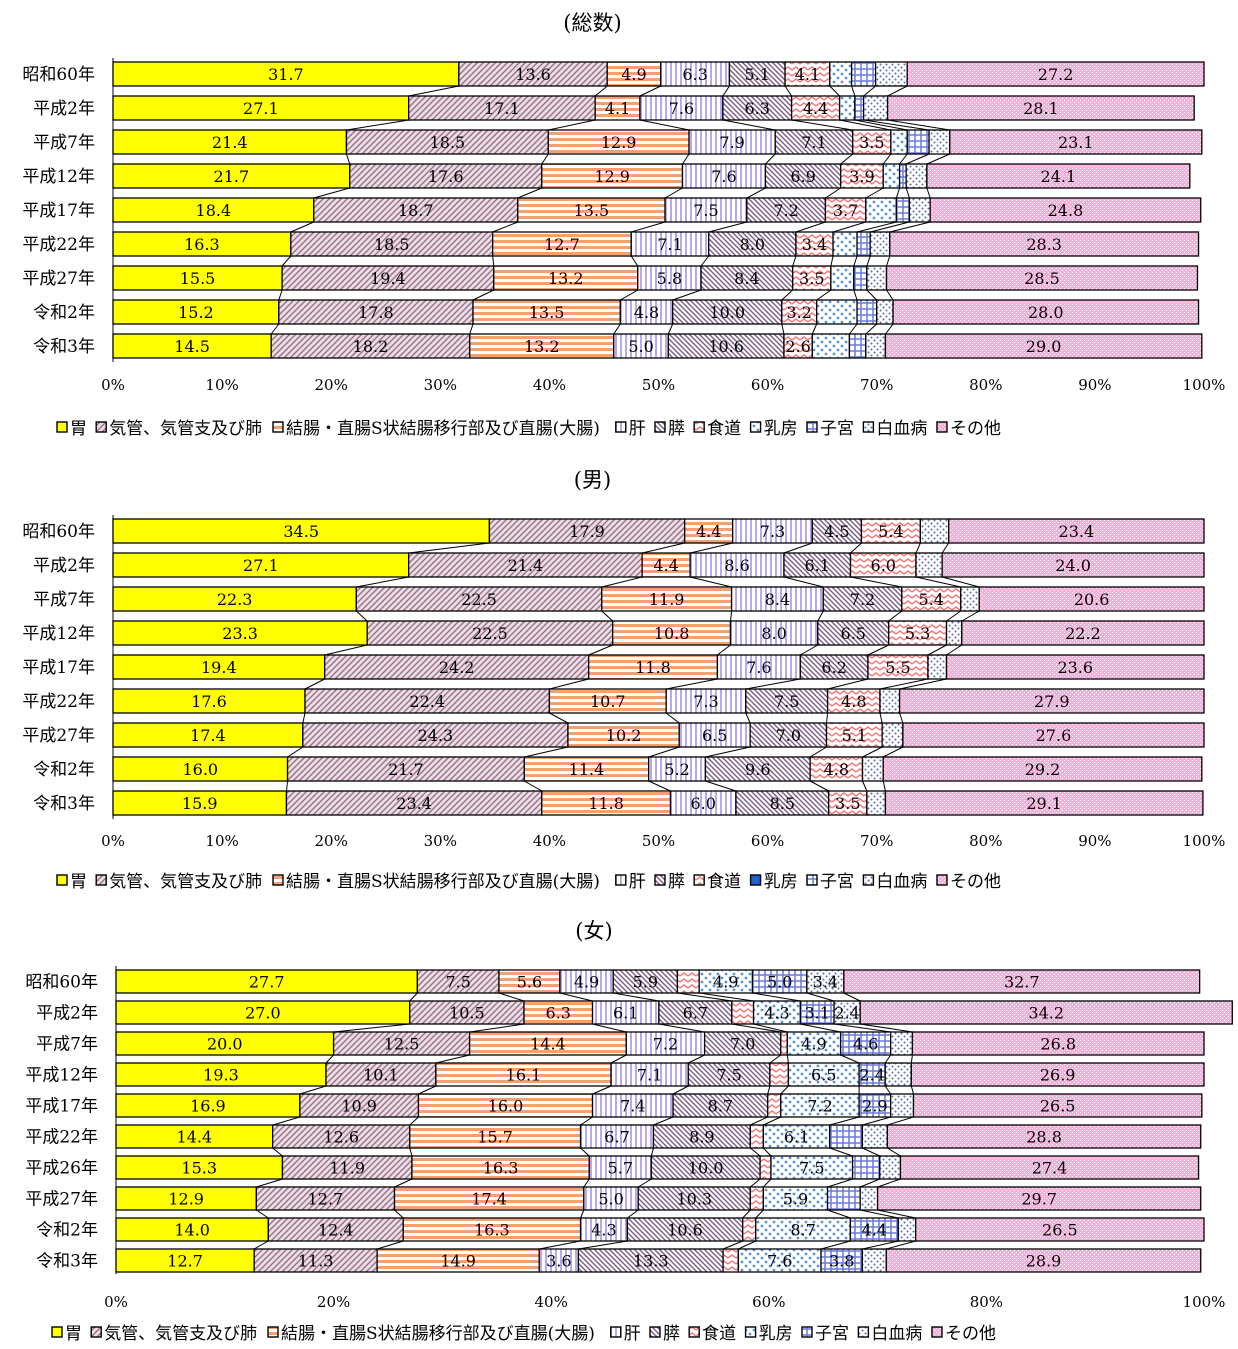 The image size is (1238, 1349). Describe the element at coordinates (1042, 278) in the screenshot. I see `data-label: 28.5` at that location.